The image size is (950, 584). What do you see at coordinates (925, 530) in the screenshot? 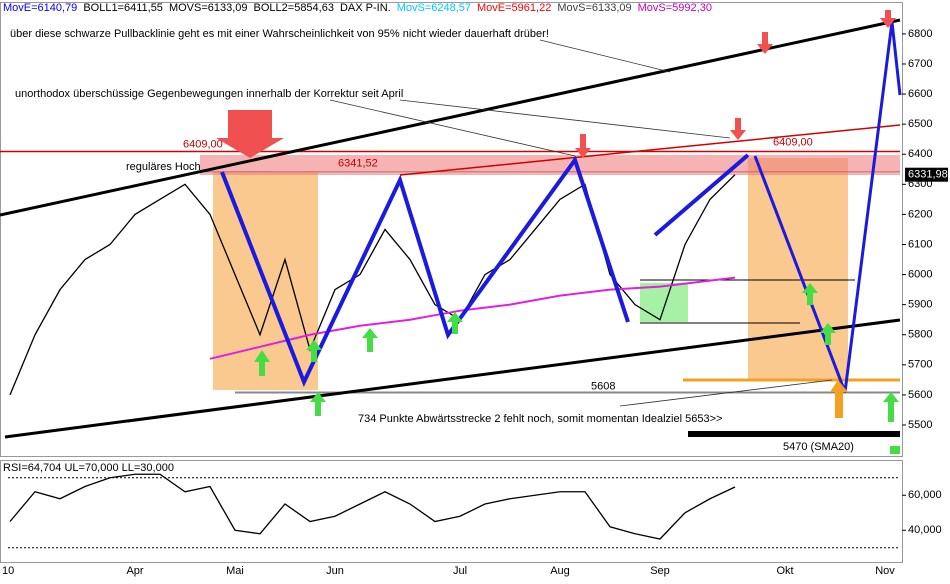
I see `y-tick-label: 40,000` at bounding box center [925, 530].